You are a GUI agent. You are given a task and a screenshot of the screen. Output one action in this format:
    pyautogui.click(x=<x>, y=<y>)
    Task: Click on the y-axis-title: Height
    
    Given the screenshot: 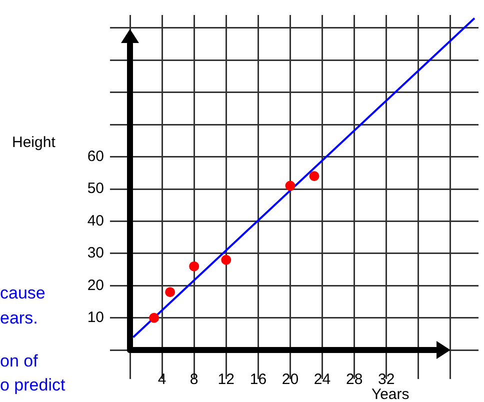 What is the action you would take?
    pyautogui.click(x=34, y=143)
    